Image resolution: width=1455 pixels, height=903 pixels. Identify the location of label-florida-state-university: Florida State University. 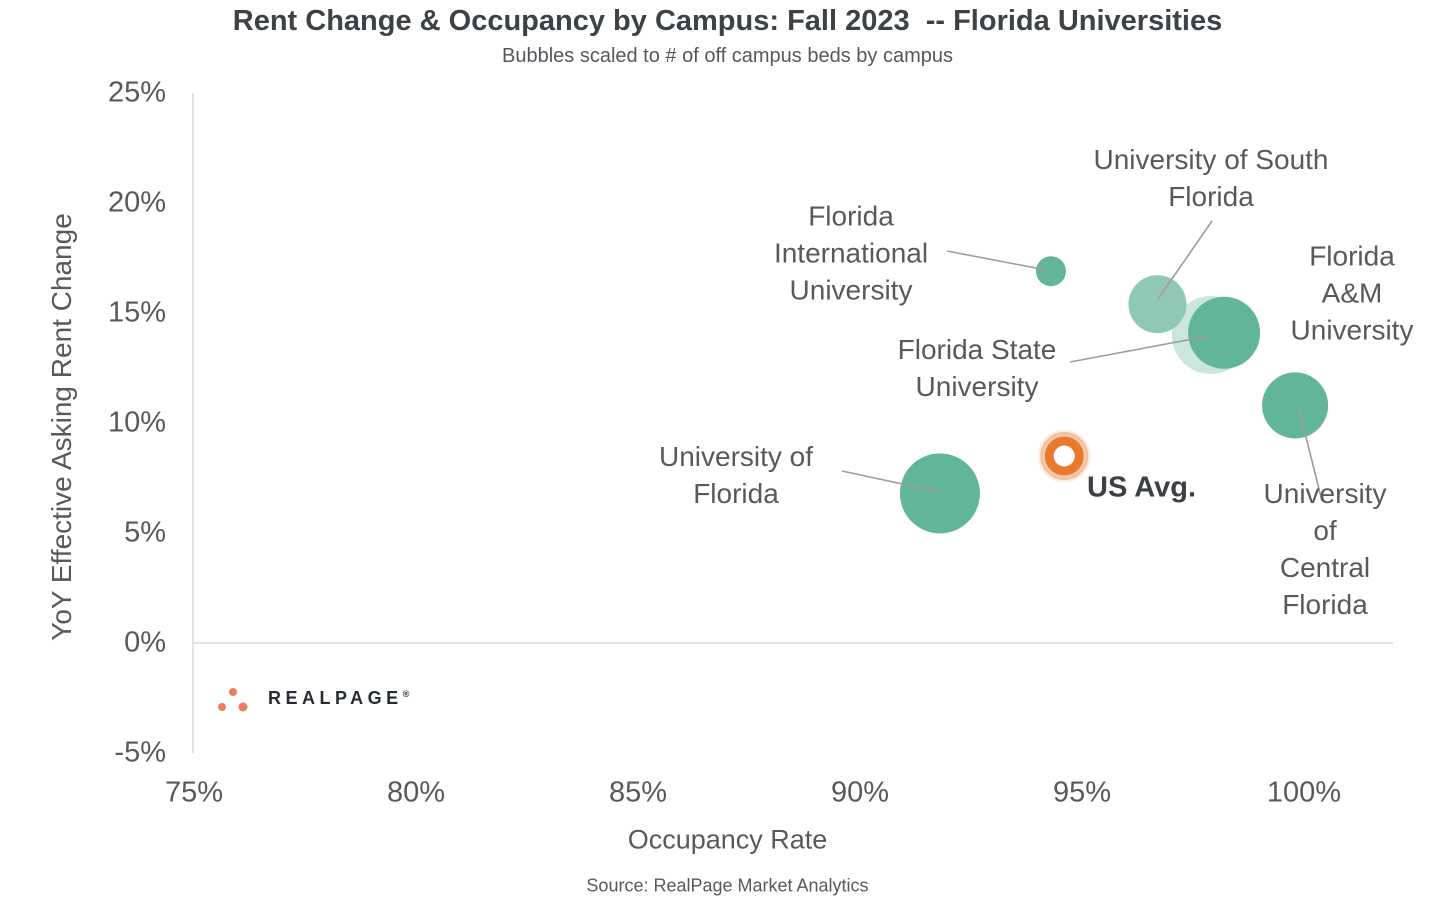
(977, 368).